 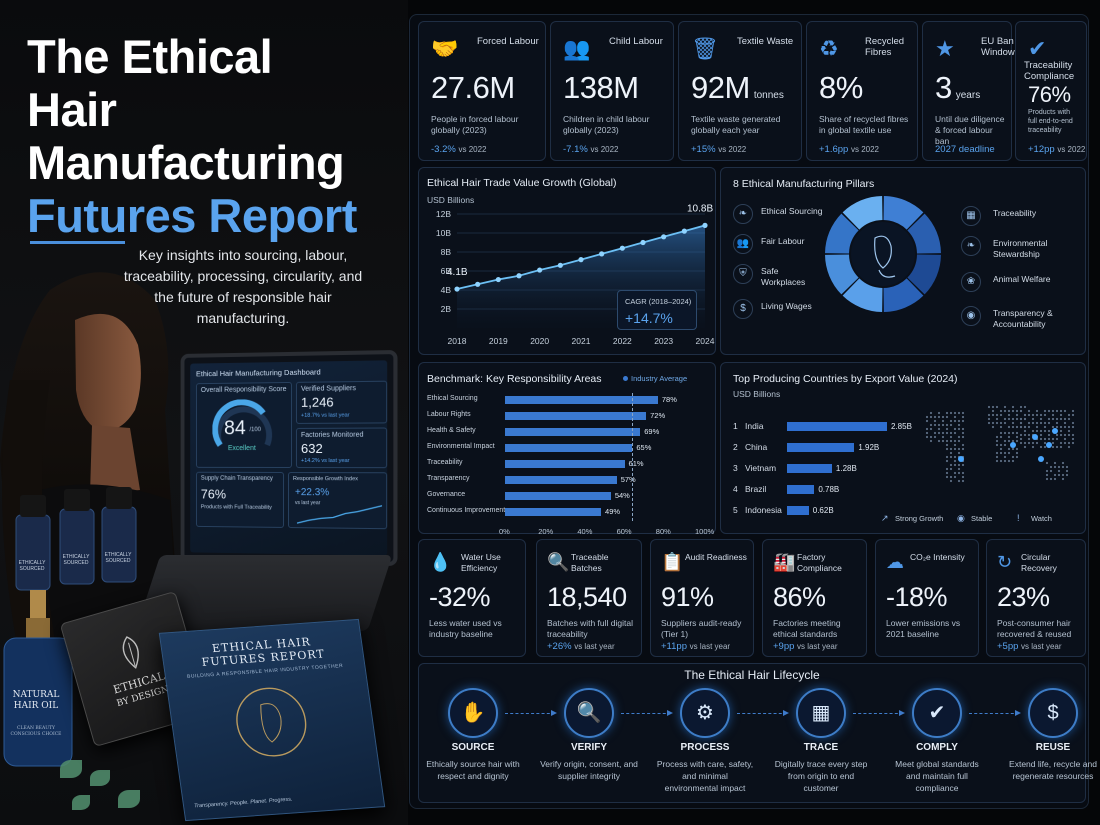 What do you see at coordinates (1049, 445) in the screenshot?
I see `map-highlight` at bounding box center [1049, 445].